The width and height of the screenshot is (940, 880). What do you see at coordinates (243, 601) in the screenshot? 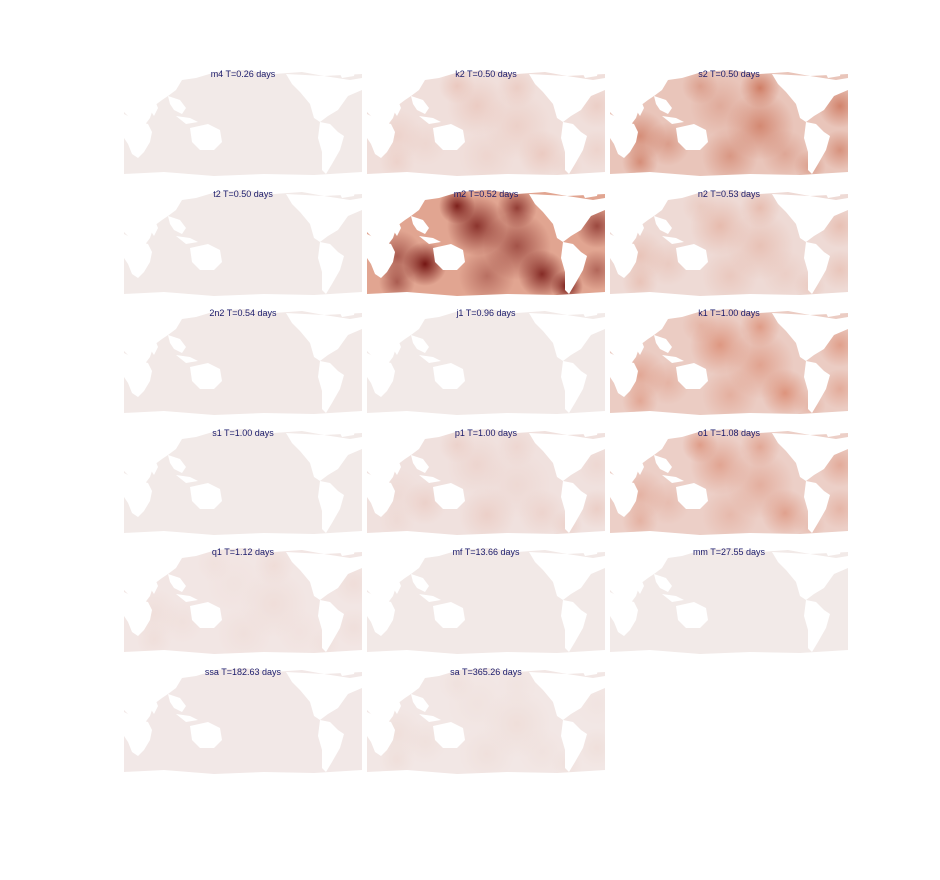
I see `map-panel: q1 T=1.12 days` at bounding box center [243, 601].